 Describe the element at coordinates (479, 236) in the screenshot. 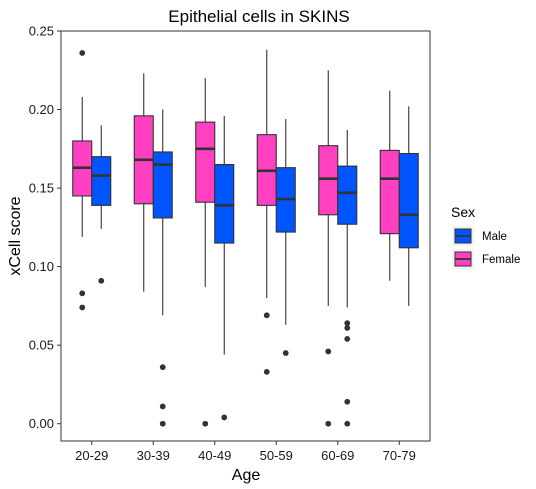

I see `legend-item-male: Male` at that location.